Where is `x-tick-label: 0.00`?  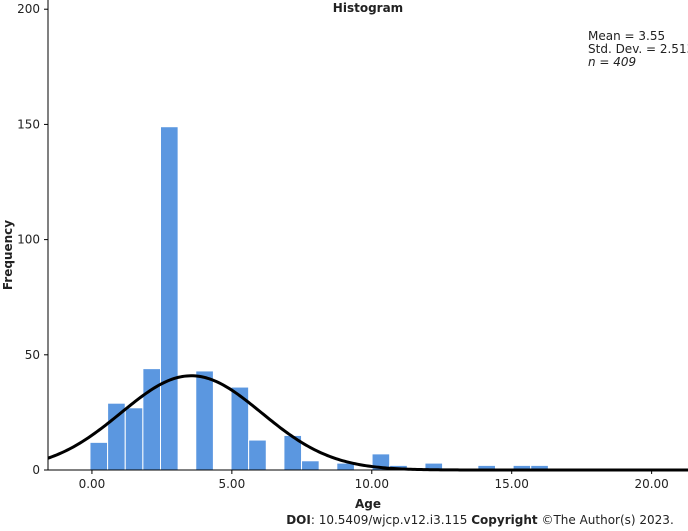 x-tick-label: 0.00 is located at coordinates (92, 484).